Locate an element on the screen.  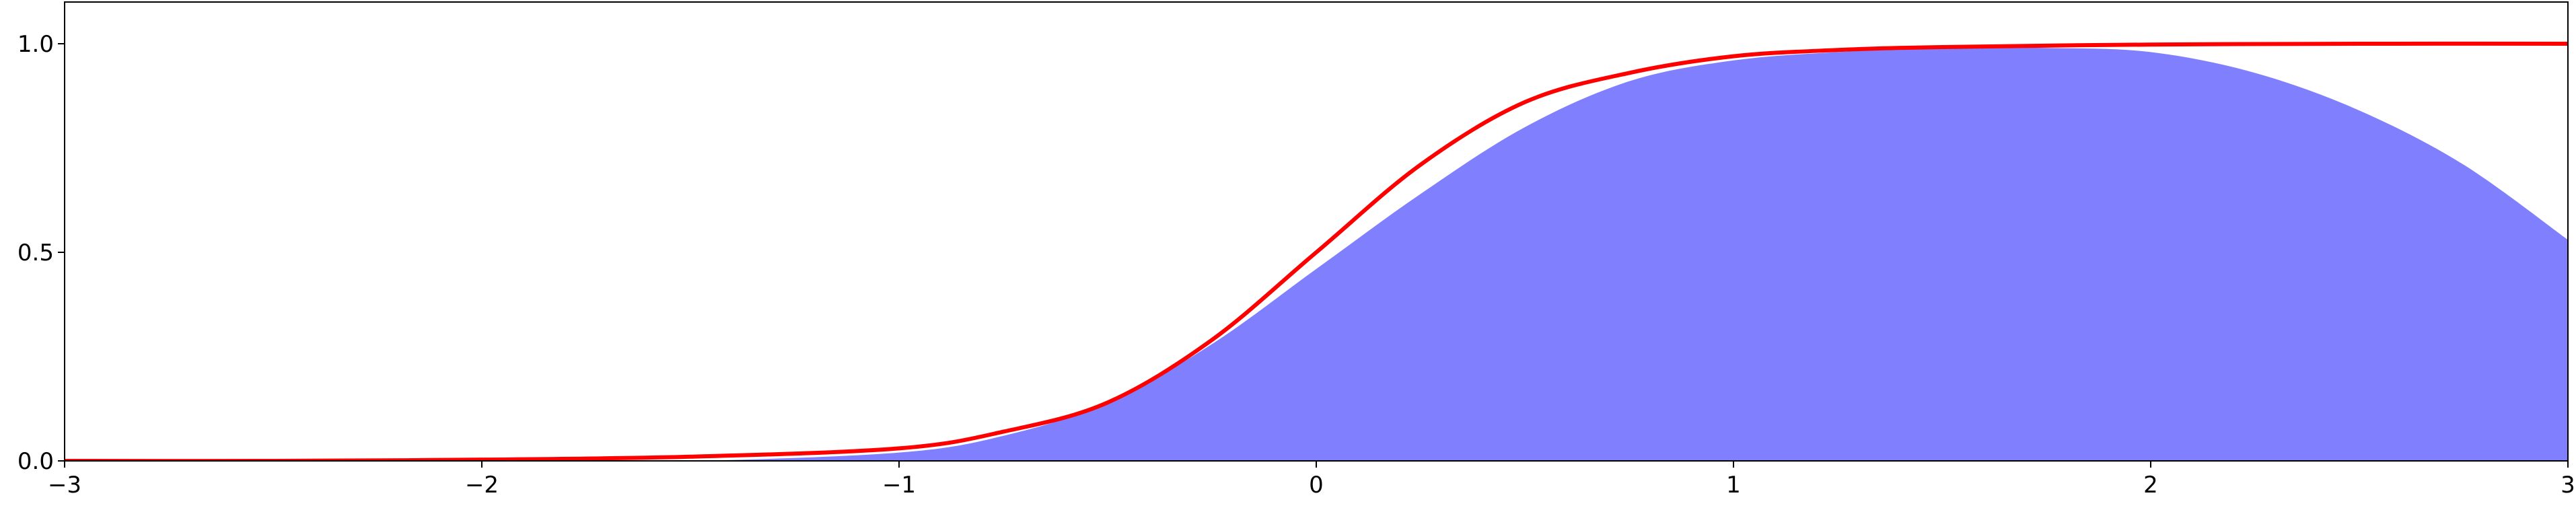
x-tick-label: 0 is located at coordinates (1316, 486).